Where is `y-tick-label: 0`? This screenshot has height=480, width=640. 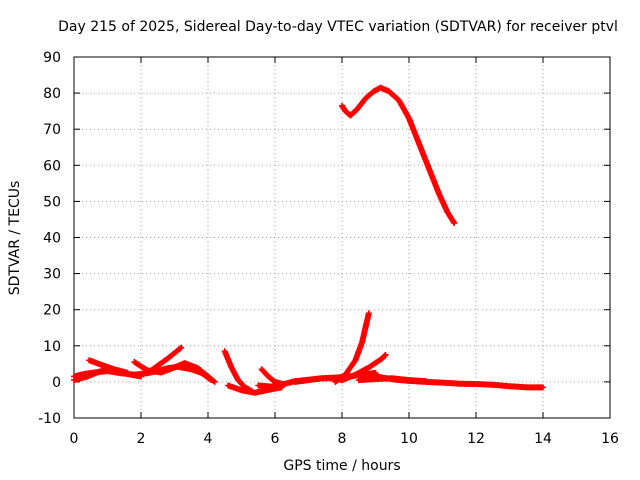 y-tick-label: 0 is located at coordinates (56, 383).